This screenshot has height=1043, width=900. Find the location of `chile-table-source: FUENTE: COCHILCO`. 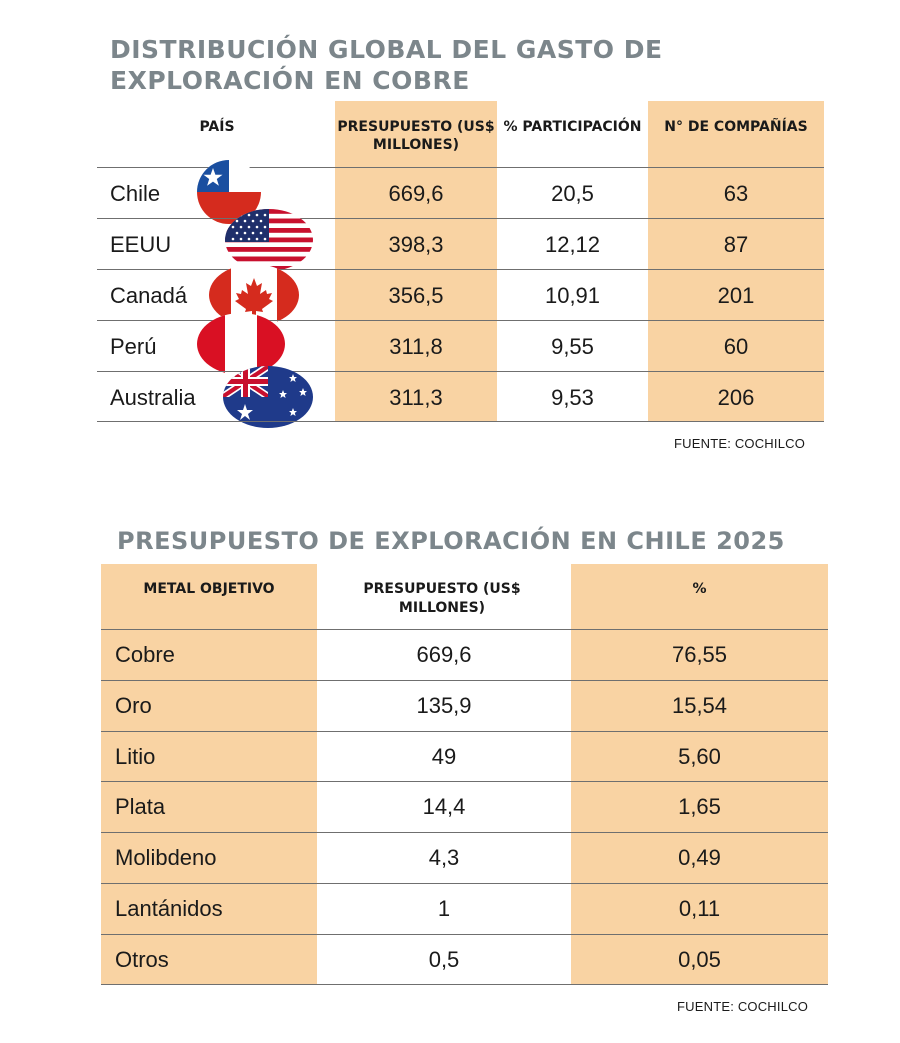

chile-table-source: FUENTE: COCHILCO is located at coordinates (743, 1006).